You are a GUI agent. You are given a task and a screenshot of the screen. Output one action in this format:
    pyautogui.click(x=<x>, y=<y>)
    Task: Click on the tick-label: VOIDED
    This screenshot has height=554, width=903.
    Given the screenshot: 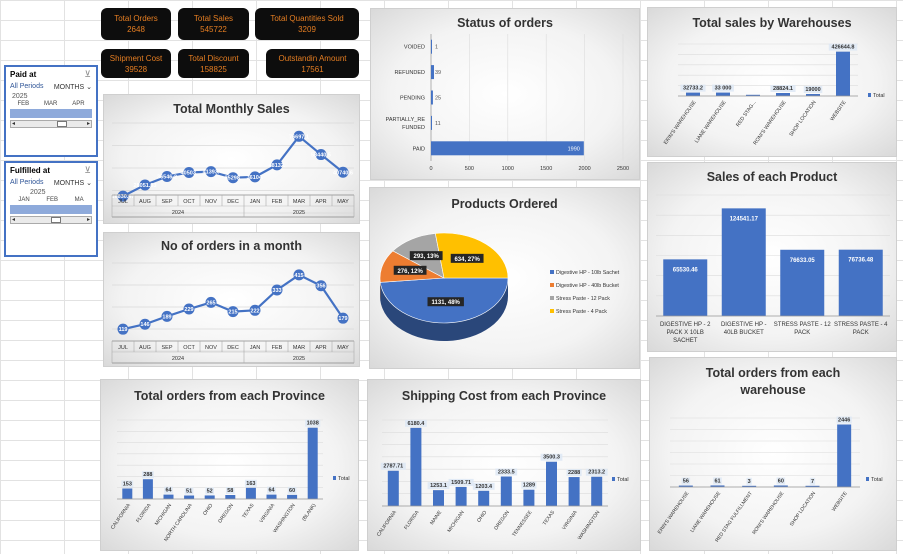 What is the action you would take?
    pyautogui.click(x=414, y=48)
    